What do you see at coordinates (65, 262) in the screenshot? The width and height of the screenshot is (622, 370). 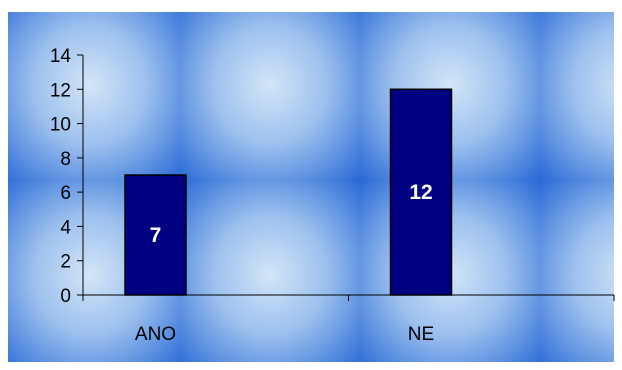 I see `y-tick-label: 2` at bounding box center [65, 262].